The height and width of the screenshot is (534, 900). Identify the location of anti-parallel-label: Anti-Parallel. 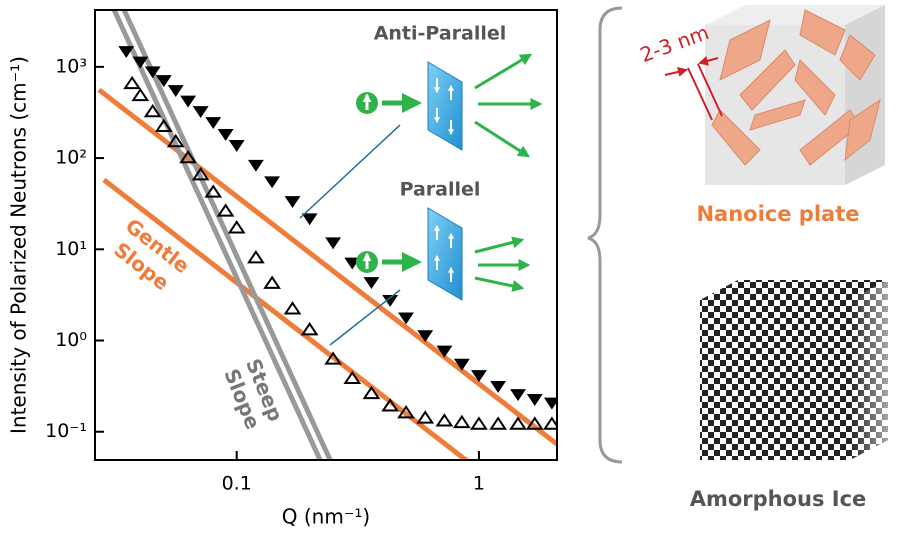
(440, 34).